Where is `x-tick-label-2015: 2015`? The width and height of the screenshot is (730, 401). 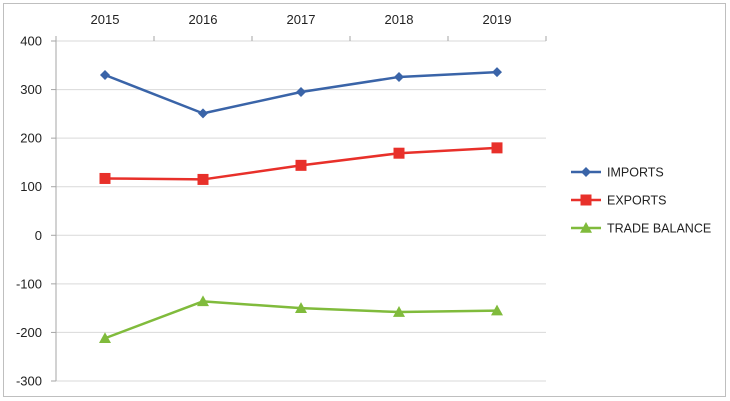
x-tick-label-2015: 2015 is located at coordinates (105, 19).